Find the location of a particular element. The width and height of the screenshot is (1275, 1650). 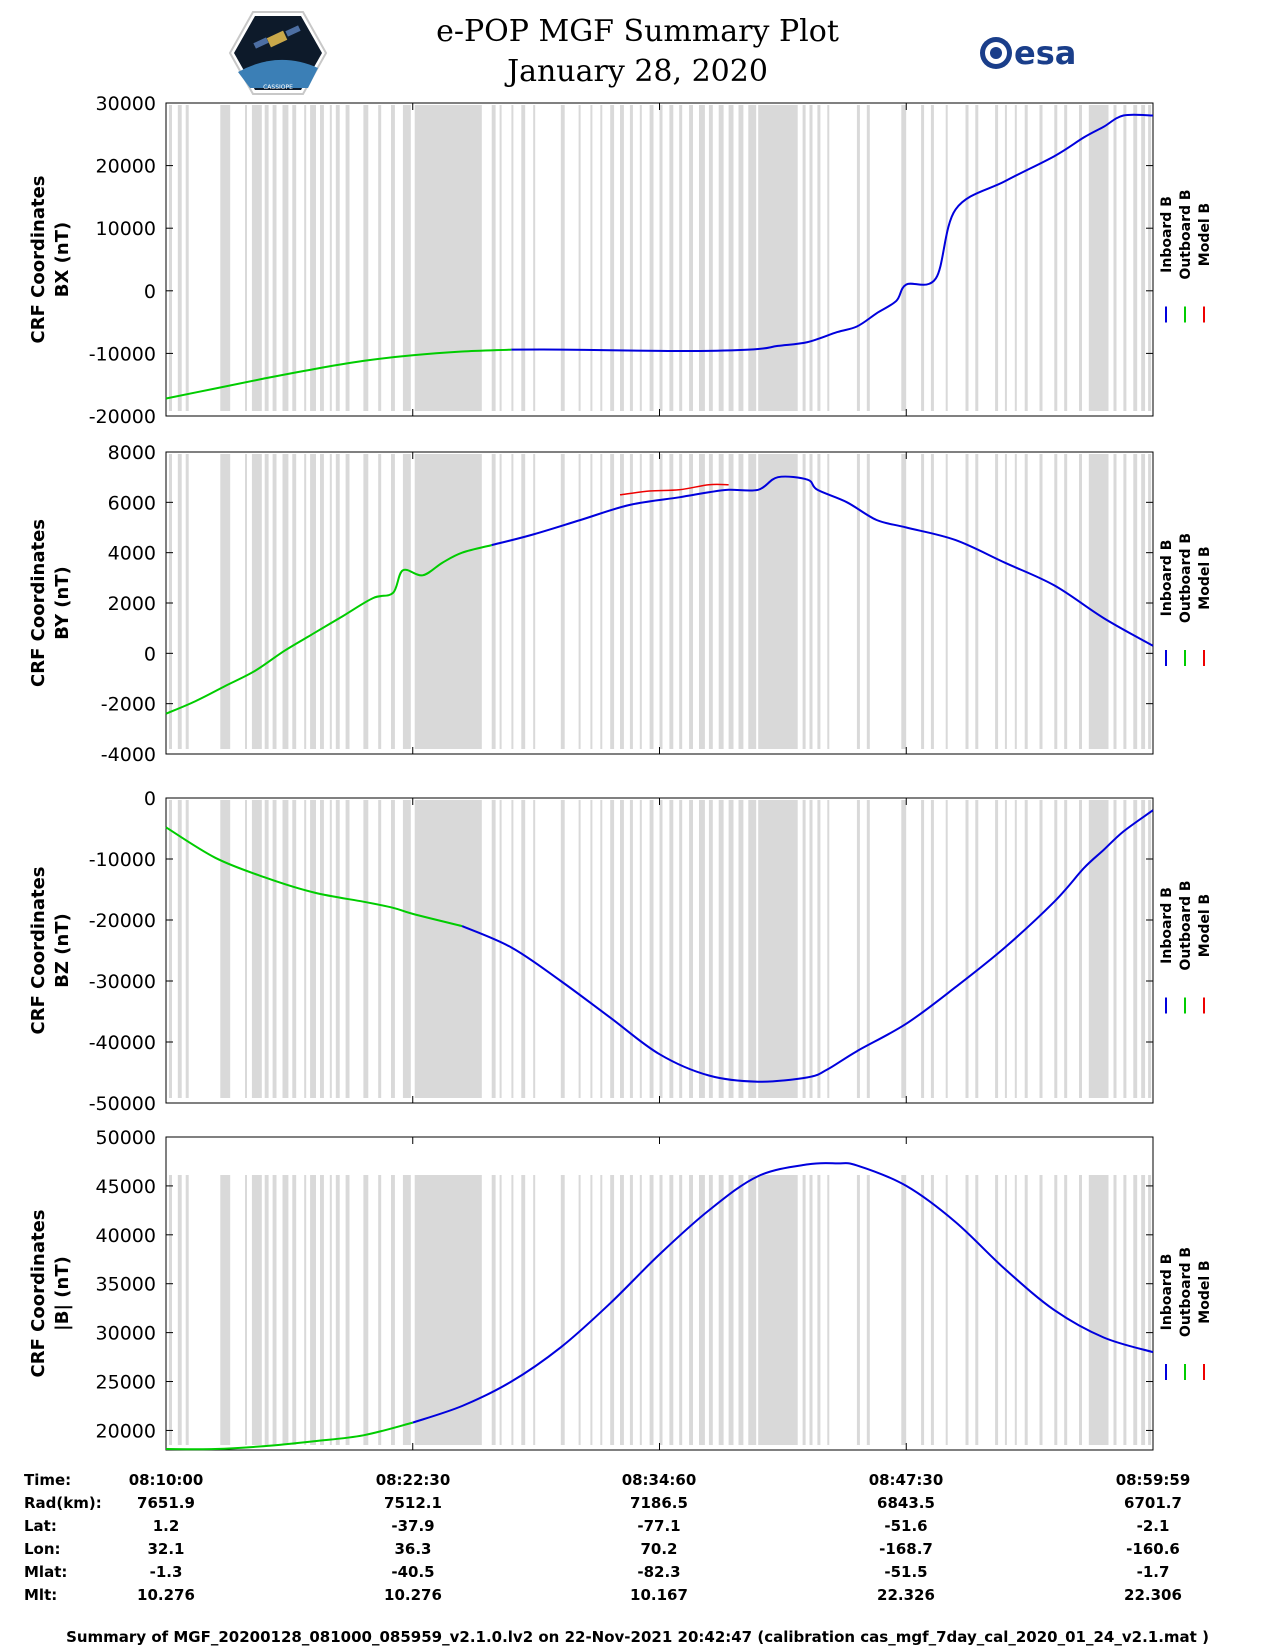

inboard-b-line is located at coordinates (783, 1293).